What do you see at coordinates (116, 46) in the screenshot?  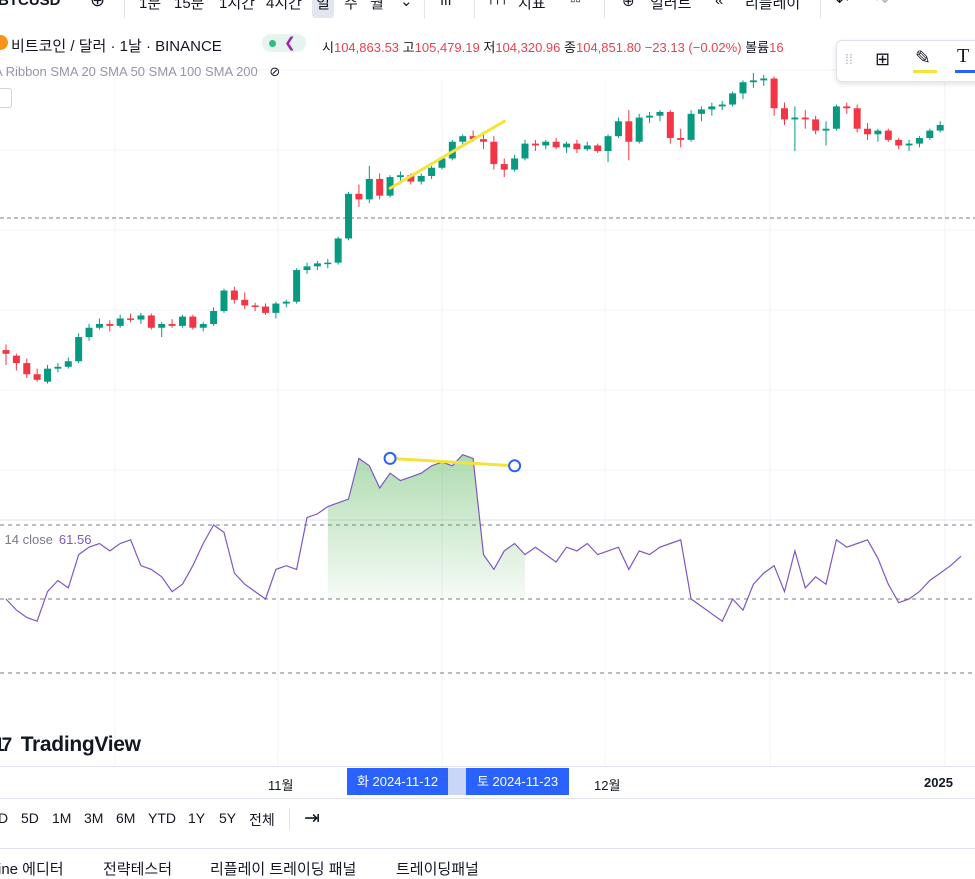 I see `legend-title: 비트코인 / 달러 · 1날 · BINANCE` at bounding box center [116, 46].